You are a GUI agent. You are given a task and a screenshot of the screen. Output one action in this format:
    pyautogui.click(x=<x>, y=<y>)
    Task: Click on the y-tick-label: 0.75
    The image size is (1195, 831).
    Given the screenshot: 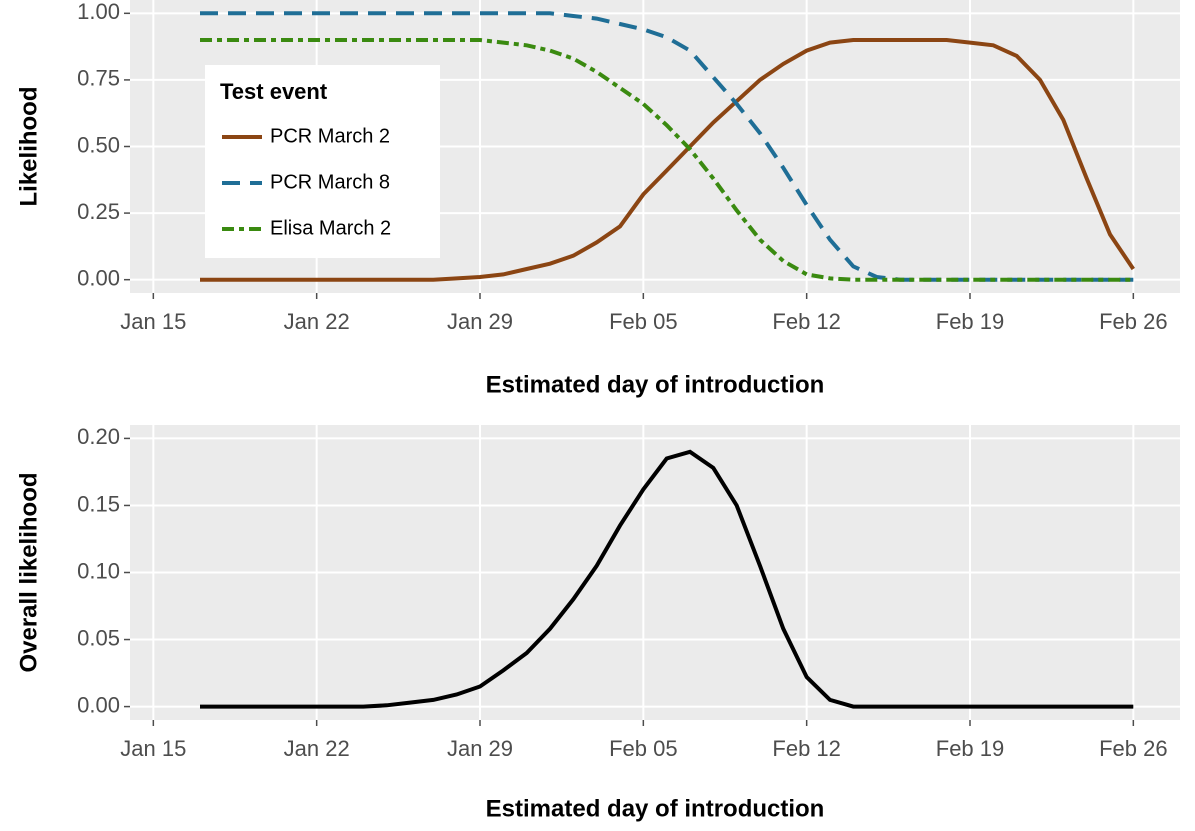 What is the action you would take?
    pyautogui.click(x=98, y=78)
    